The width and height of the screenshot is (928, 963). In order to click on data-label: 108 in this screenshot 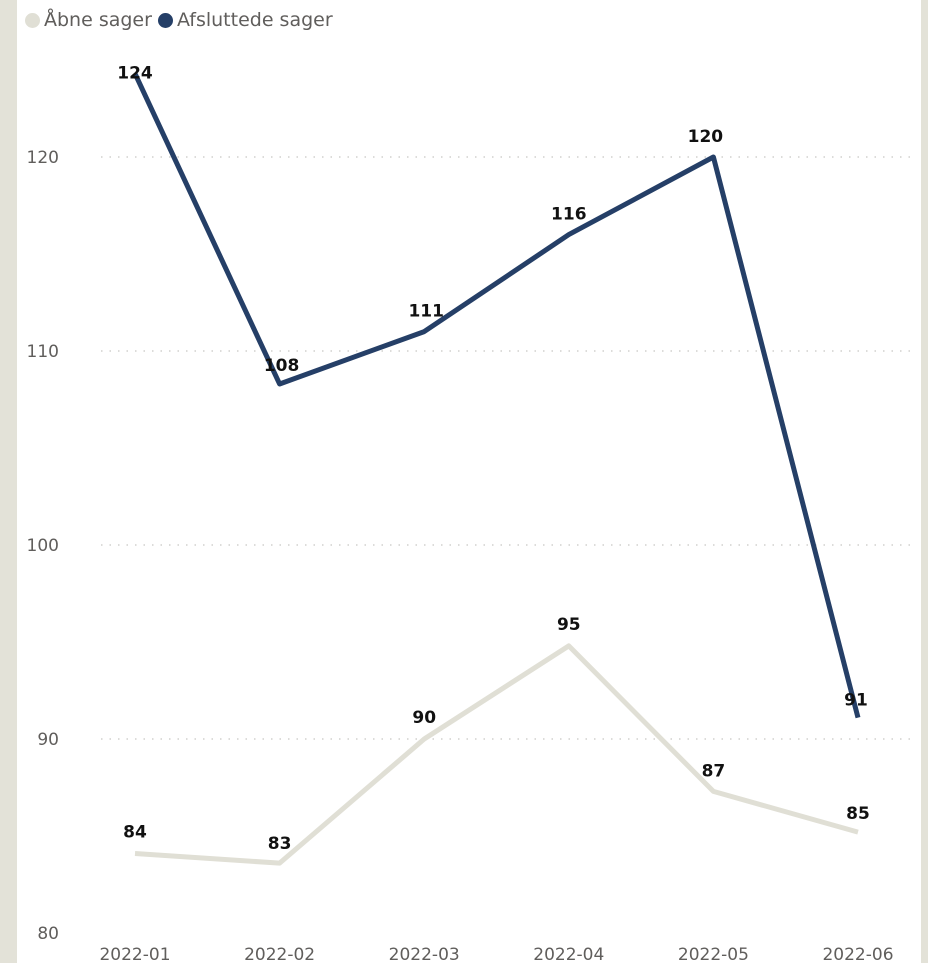, I will do `click(282, 366)`.